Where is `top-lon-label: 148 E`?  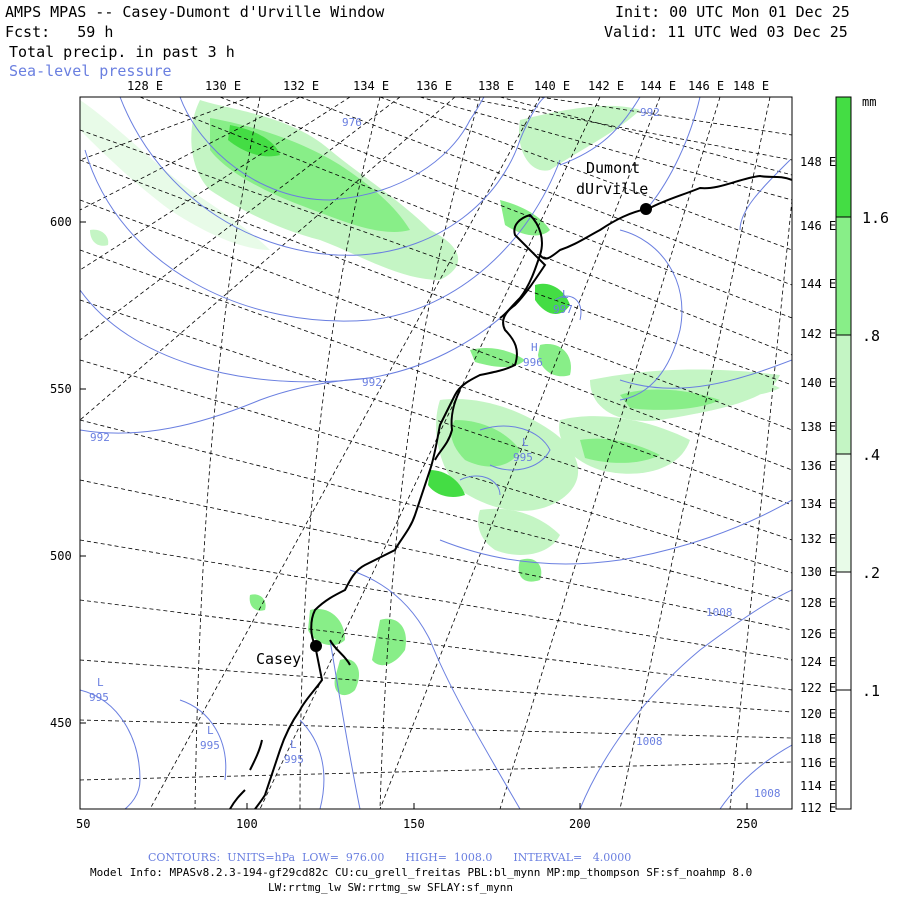 top-lon-label: 148 E is located at coordinates (751, 86).